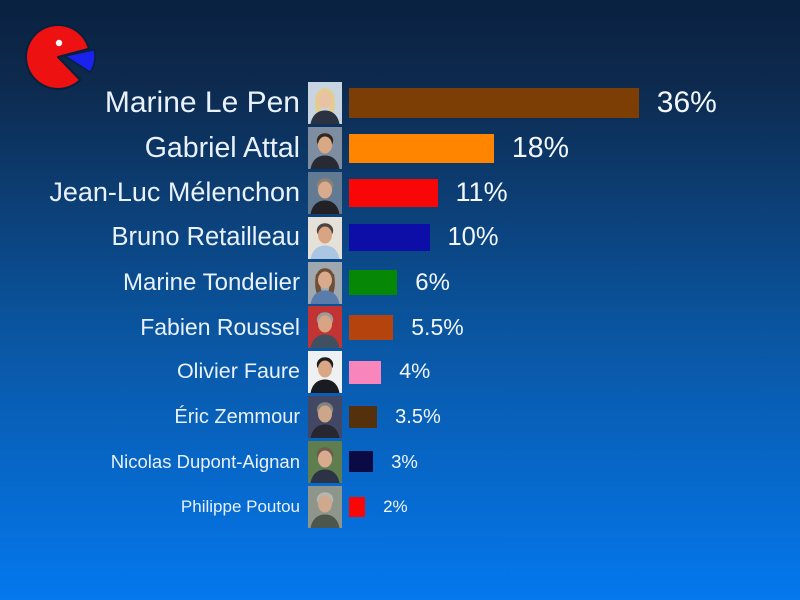 The height and width of the screenshot is (600, 800). What do you see at coordinates (473, 237) in the screenshot?
I see `result-percentage: 10%` at bounding box center [473, 237].